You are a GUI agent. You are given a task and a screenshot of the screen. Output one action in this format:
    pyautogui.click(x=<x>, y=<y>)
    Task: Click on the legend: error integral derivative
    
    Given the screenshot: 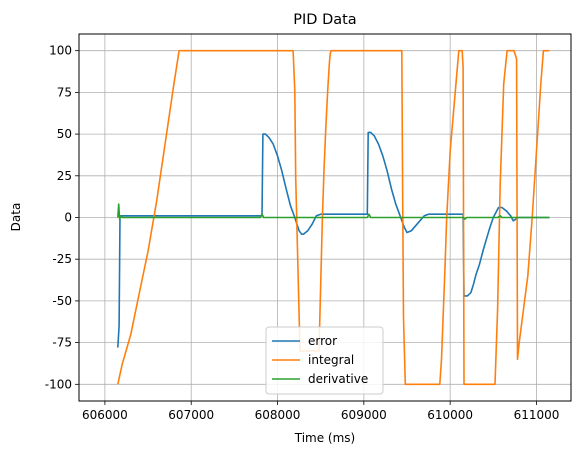 What is the action you would take?
    pyautogui.click(x=324, y=360)
    